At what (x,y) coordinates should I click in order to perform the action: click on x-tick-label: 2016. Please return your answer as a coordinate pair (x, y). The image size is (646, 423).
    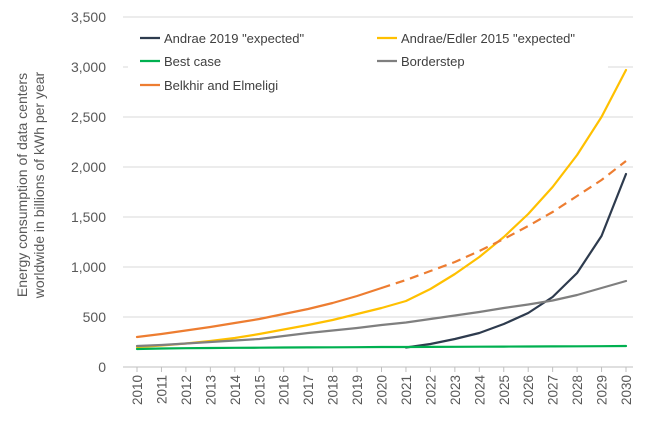
    Looking at the image, I should click on (284, 390).